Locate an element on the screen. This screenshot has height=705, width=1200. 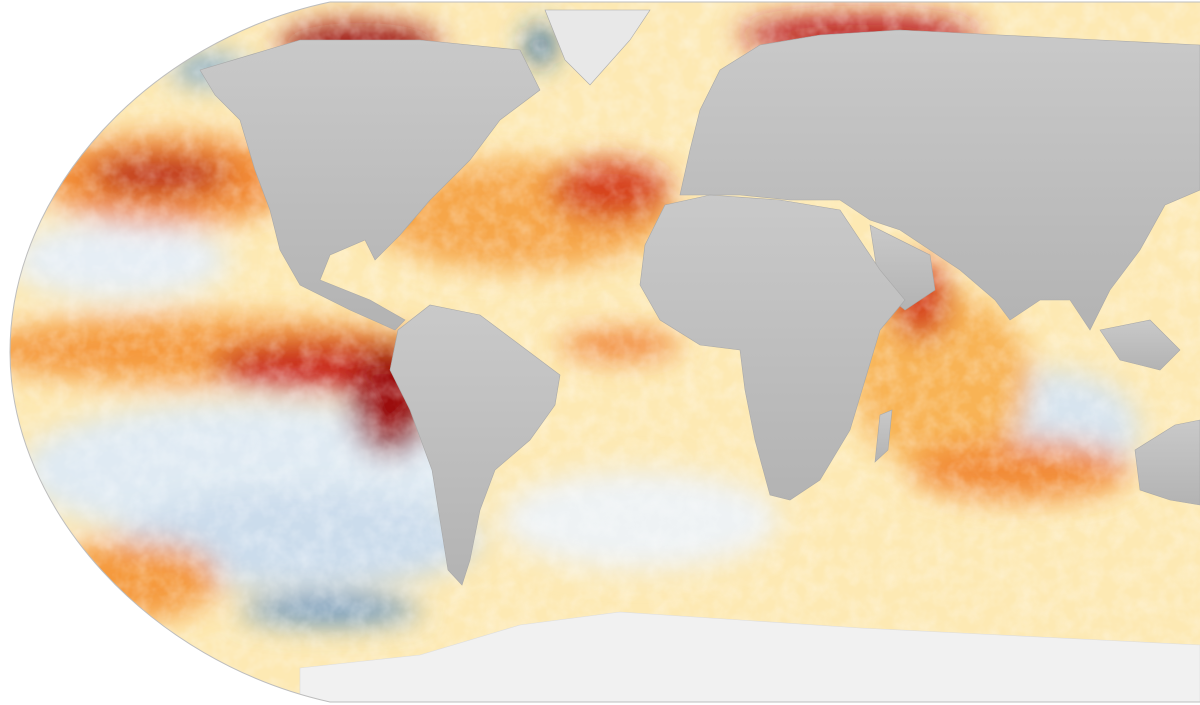
madagascar is located at coordinates (883, 436).